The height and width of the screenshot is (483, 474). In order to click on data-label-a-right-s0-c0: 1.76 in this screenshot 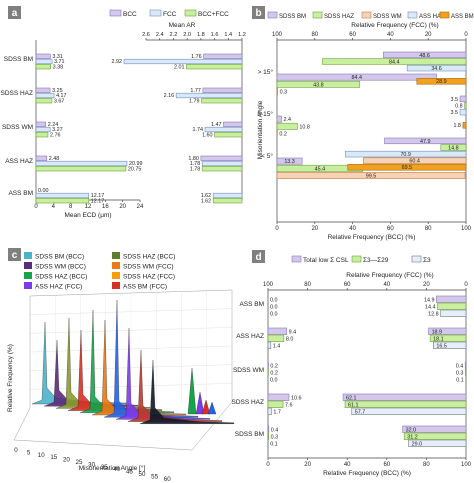, I will do `click(196, 57)`.